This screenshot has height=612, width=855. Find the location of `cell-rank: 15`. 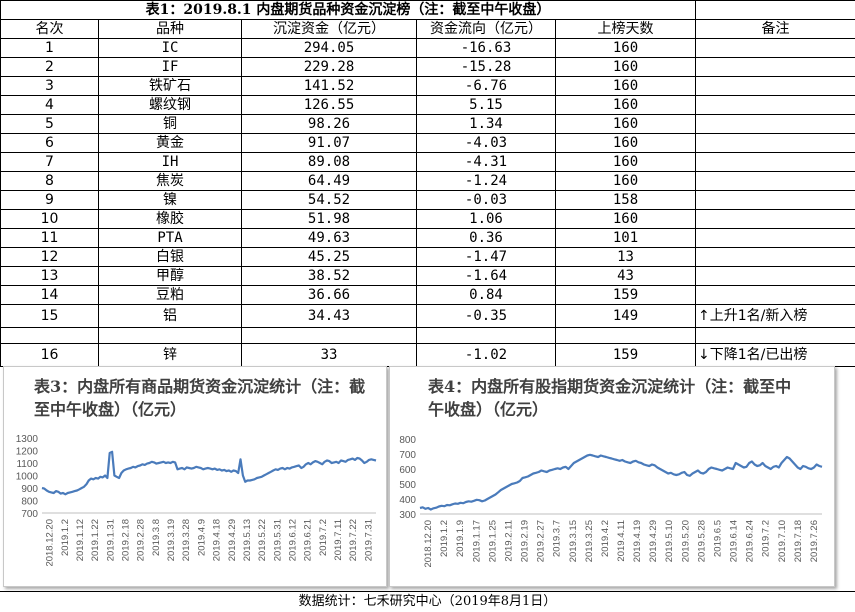

cell-rank: 15 is located at coordinates (50, 316).